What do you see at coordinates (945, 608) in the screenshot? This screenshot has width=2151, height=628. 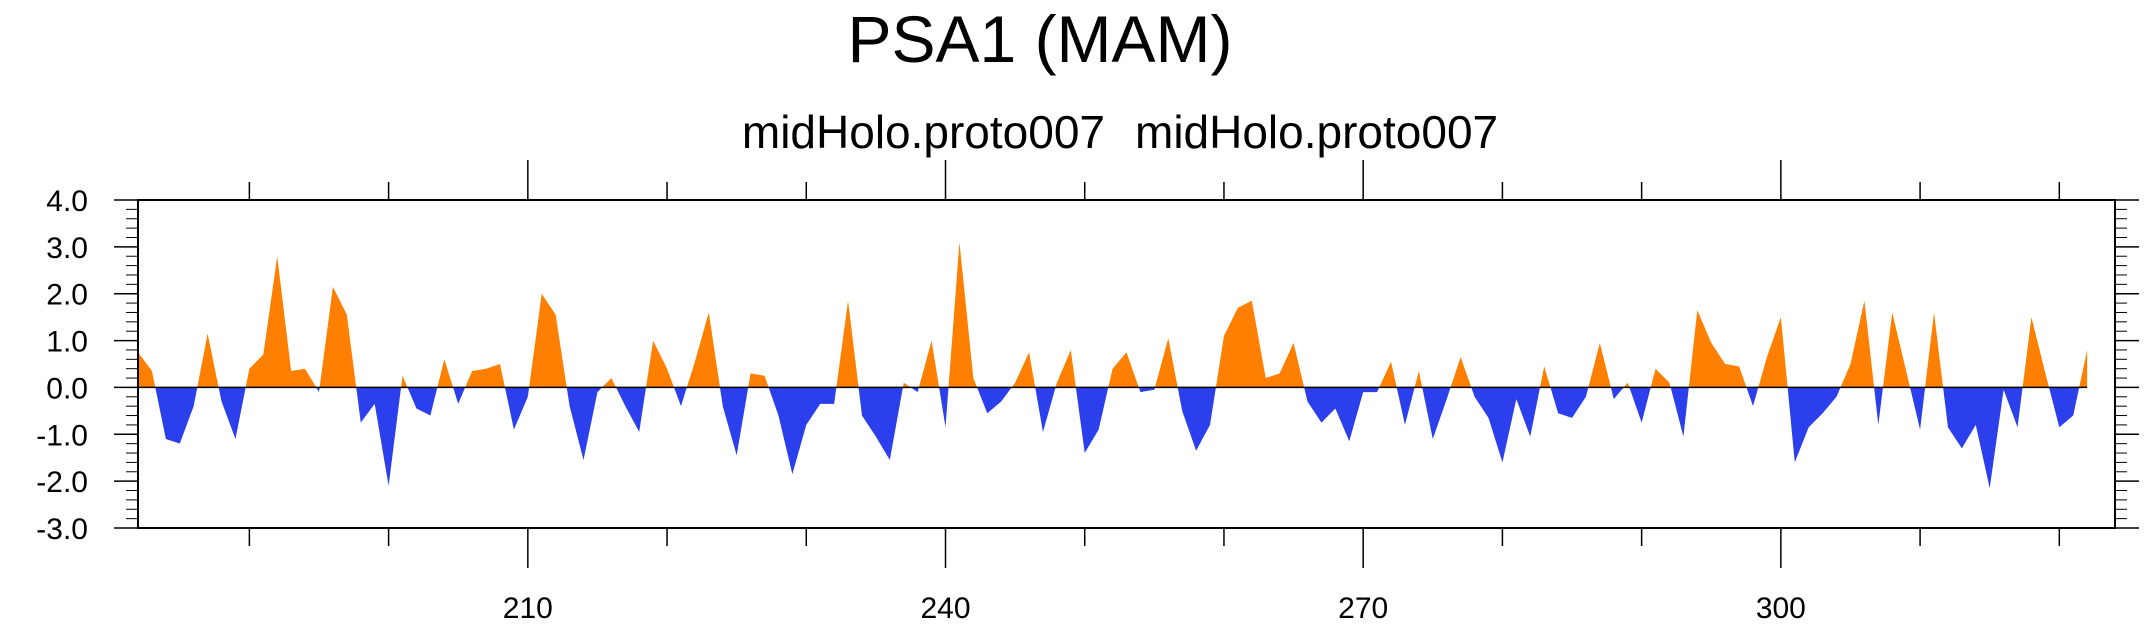 I see `x-tick-label: 240` at bounding box center [945, 608].